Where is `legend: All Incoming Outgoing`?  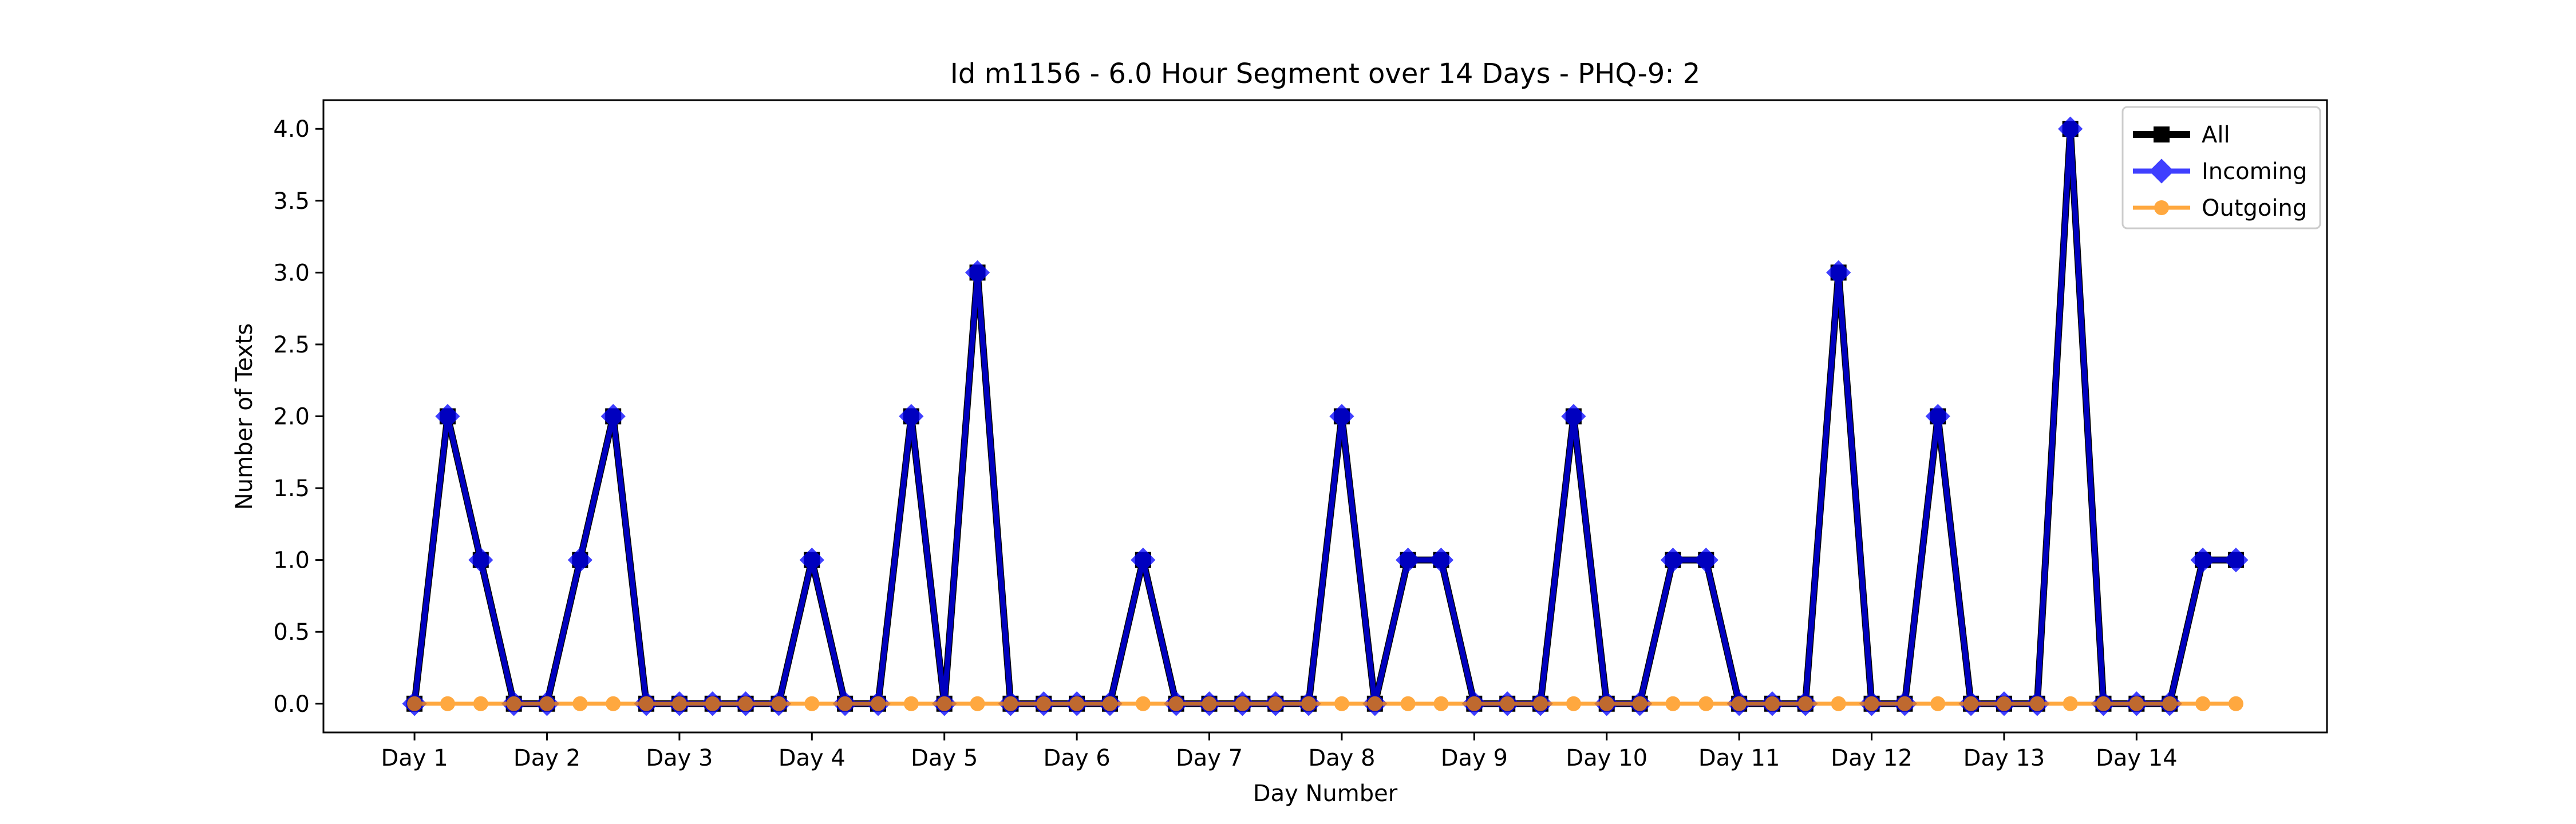
legend: All Incoming Outgoing is located at coordinates (2221, 167).